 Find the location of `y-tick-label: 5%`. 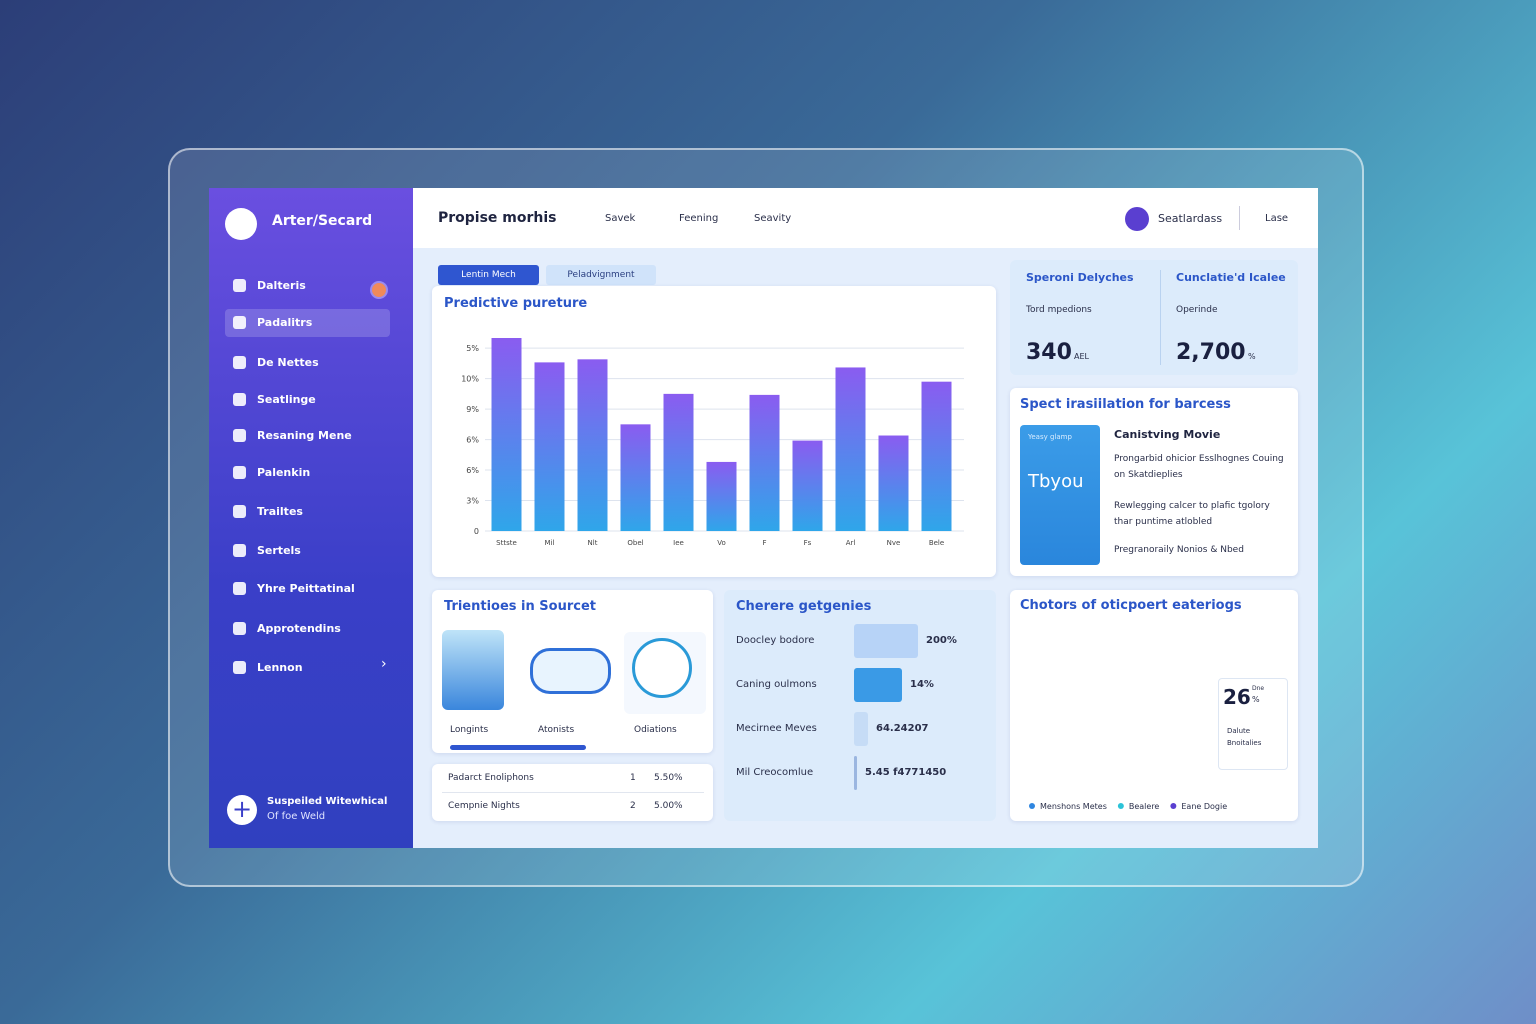

y-tick-label: 5% is located at coordinates (472, 348).